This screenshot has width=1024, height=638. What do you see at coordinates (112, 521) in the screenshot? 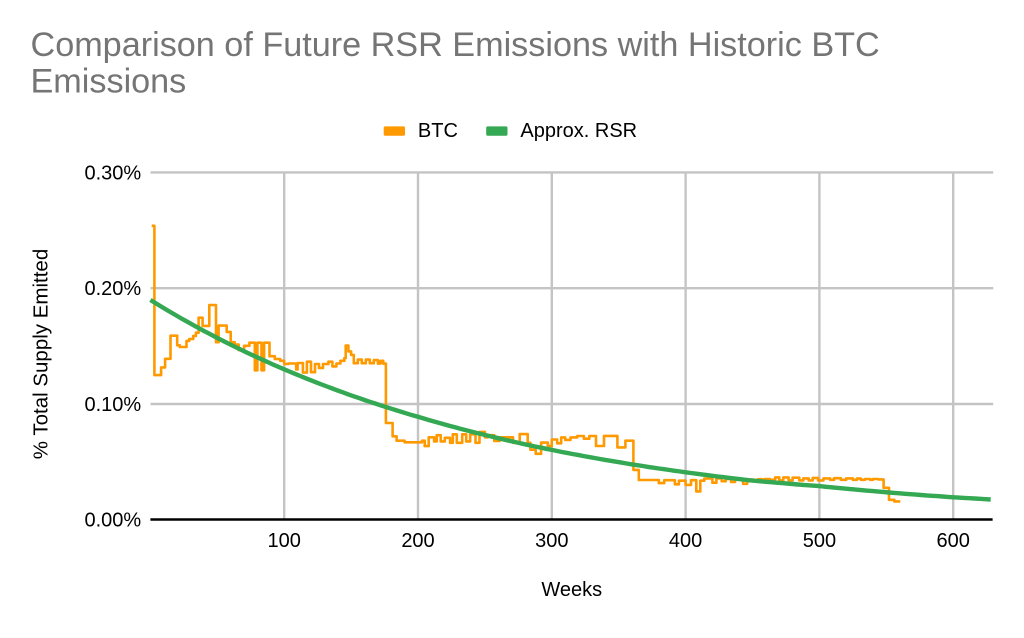
I see `svg-text: 0.00%` at bounding box center [112, 521].